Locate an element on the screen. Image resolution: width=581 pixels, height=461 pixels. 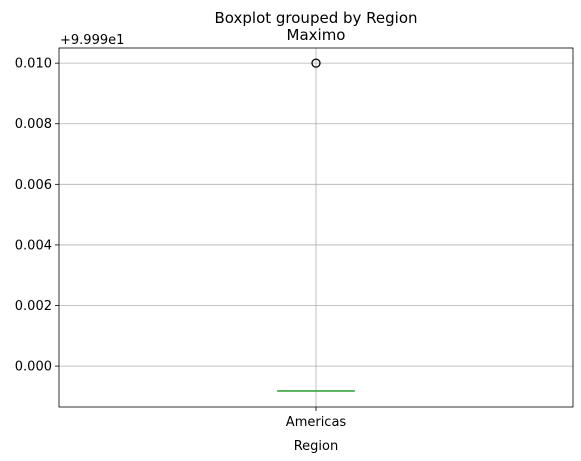
x-tick-label: Americas is located at coordinates (316, 422).